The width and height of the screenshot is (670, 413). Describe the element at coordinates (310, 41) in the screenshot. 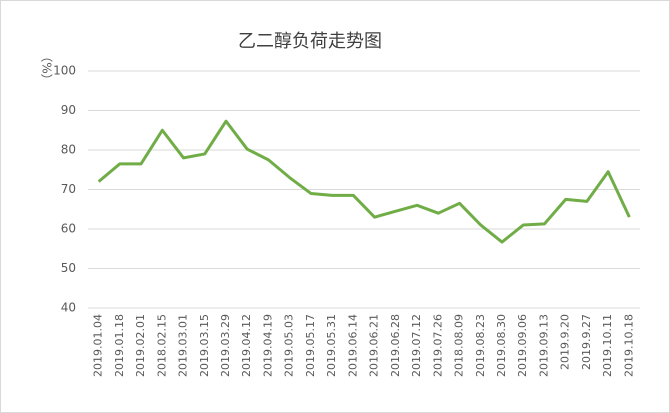

I see `chart-title: 乙二醇负荷走势图` at that location.